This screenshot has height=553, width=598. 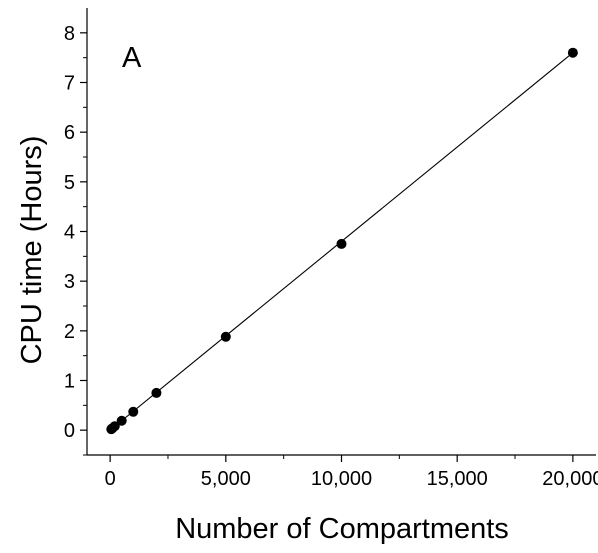 What do you see at coordinates (69, 332) in the screenshot?
I see `y-tick-label: 2` at bounding box center [69, 332].